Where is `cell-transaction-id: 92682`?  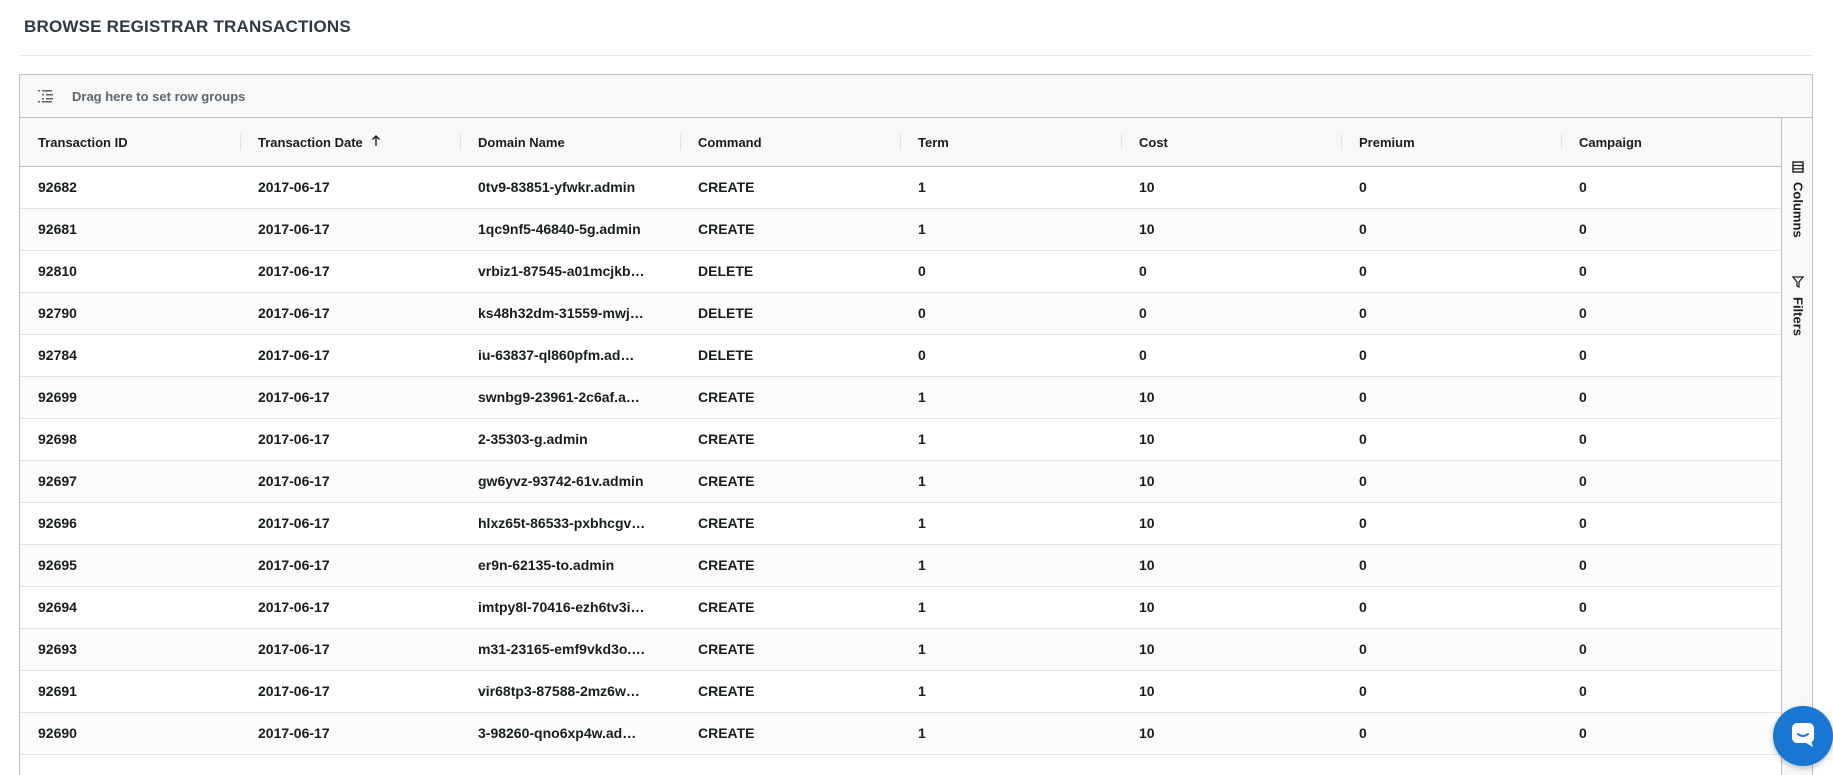 cell-transaction-id: 92682 is located at coordinates (57, 187).